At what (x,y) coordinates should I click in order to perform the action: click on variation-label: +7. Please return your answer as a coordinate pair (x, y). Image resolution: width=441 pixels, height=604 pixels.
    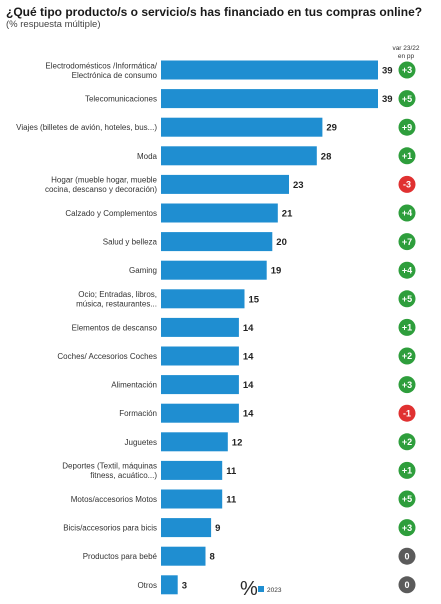
    Looking at the image, I should click on (407, 242).